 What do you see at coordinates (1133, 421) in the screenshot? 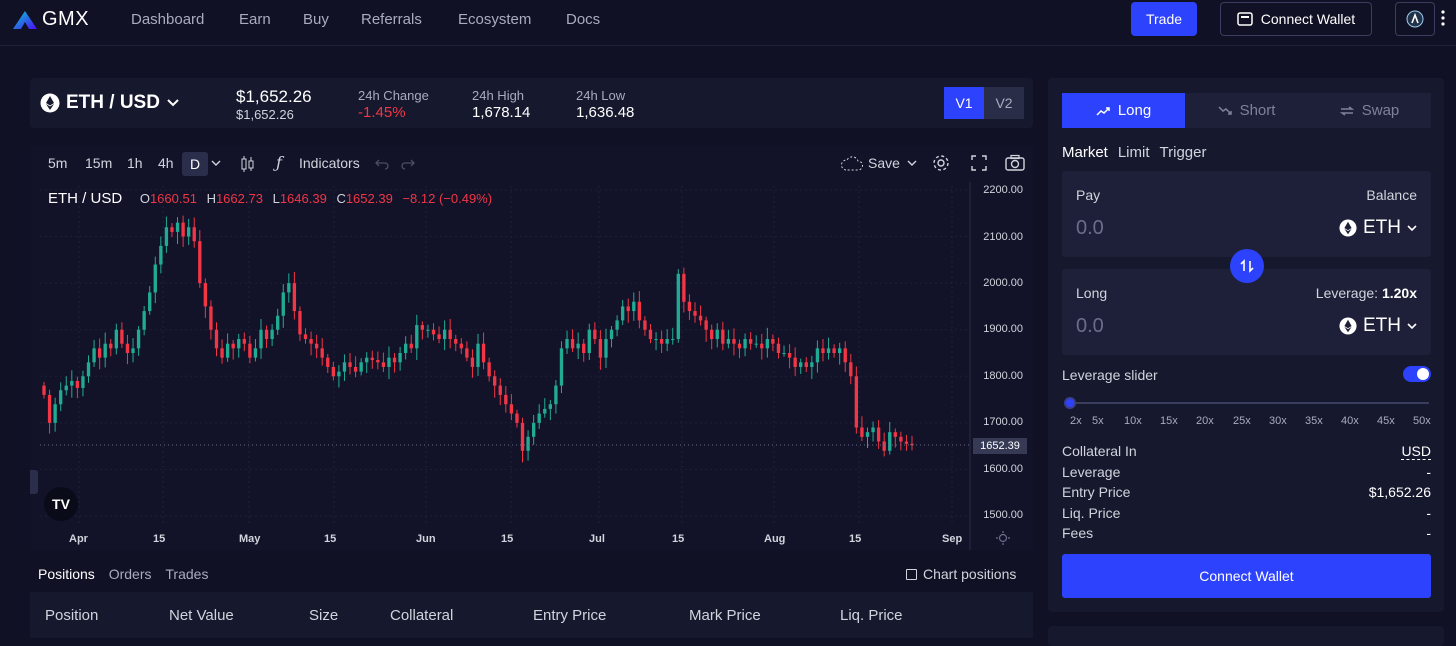
I see `leverage-mark: 10x` at bounding box center [1133, 421].